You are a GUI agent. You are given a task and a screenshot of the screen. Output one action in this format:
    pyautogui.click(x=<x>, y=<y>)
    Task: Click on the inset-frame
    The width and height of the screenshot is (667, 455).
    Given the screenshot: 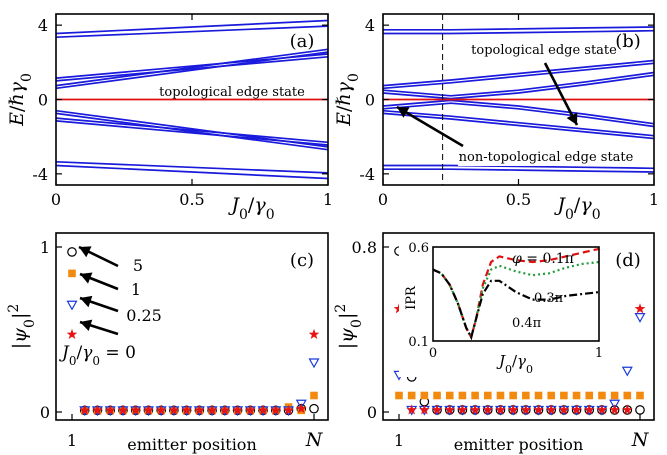 What is the action you would take?
    pyautogui.click(x=516, y=294)
    